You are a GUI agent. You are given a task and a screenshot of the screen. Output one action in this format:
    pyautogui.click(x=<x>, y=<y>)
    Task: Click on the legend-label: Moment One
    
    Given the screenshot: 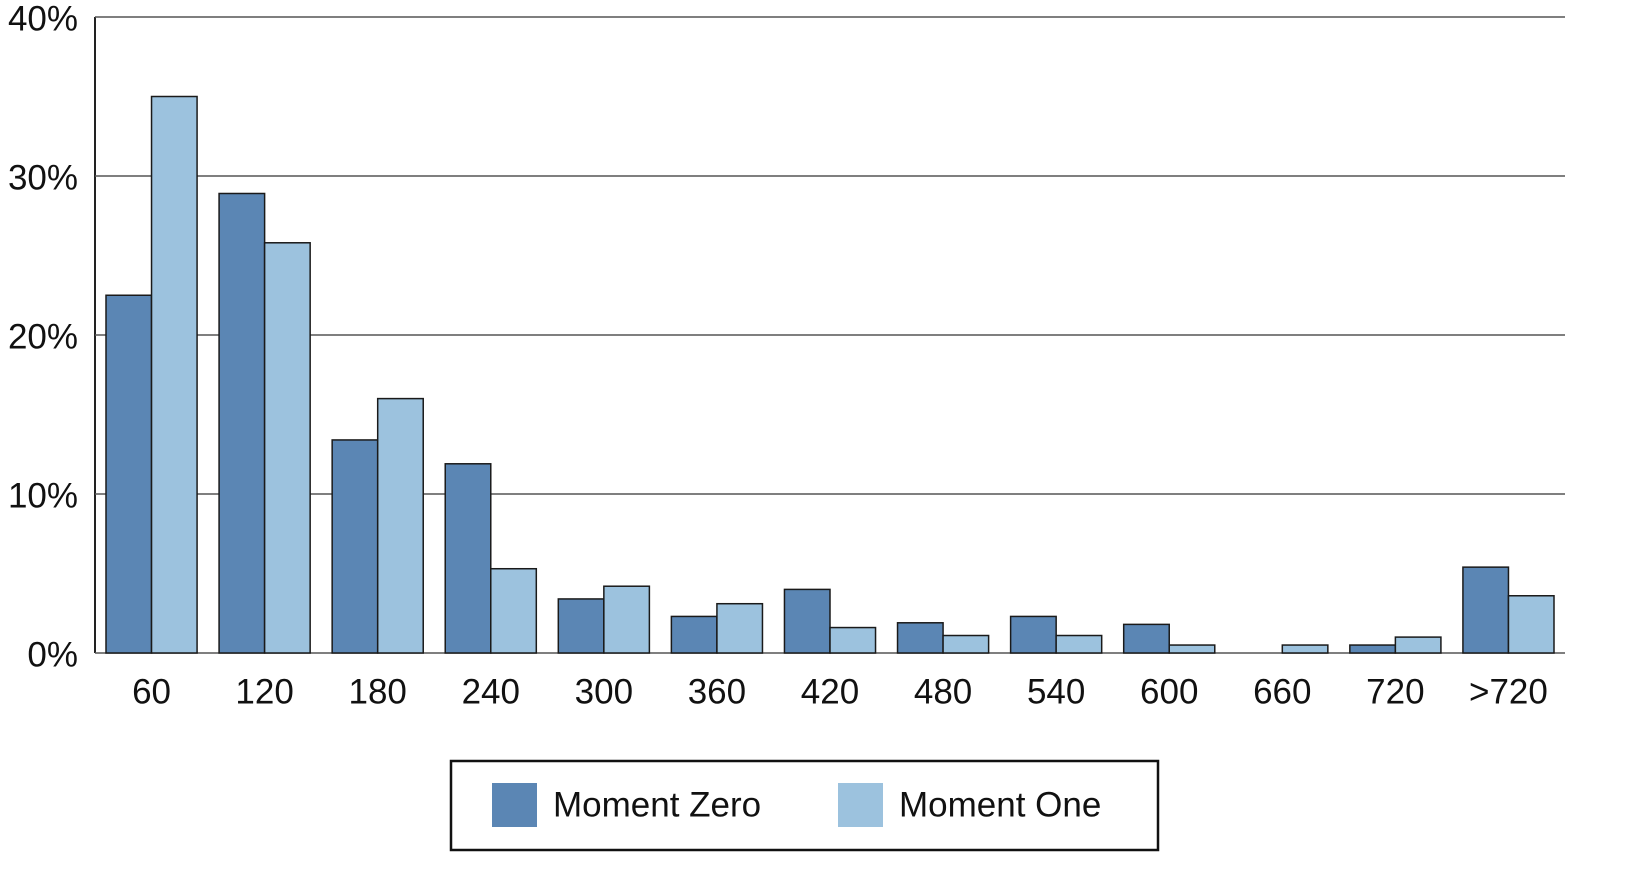 What is the action you would take?
    pyautogui.click(x=1000, y=804)
    